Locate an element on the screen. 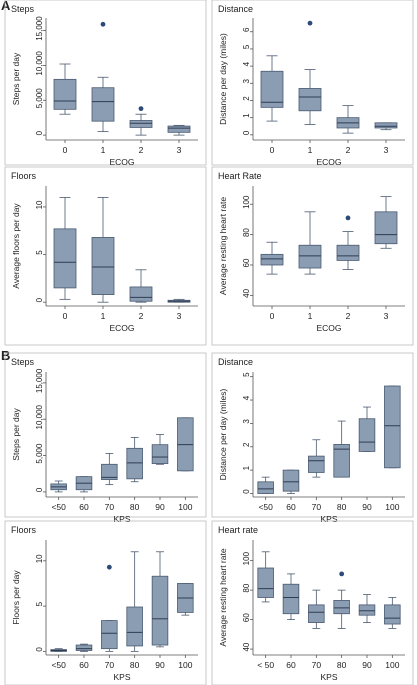 Image resolution: width=417 pixels, height=685 pixels. x-axis-label: KPS is located at coordinates (121, 519).